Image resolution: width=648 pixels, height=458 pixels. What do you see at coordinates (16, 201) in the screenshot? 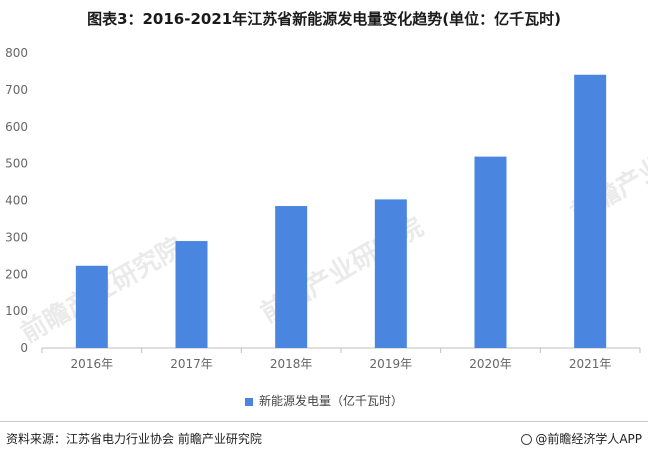
I see `y-tick-label: 400` at bounding box center [16, 201].